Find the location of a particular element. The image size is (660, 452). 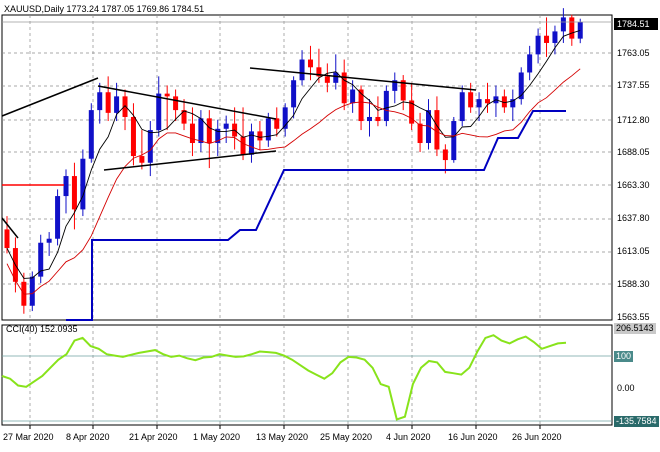

cci-100-tag: 100 is located at coordinates (624, 356).